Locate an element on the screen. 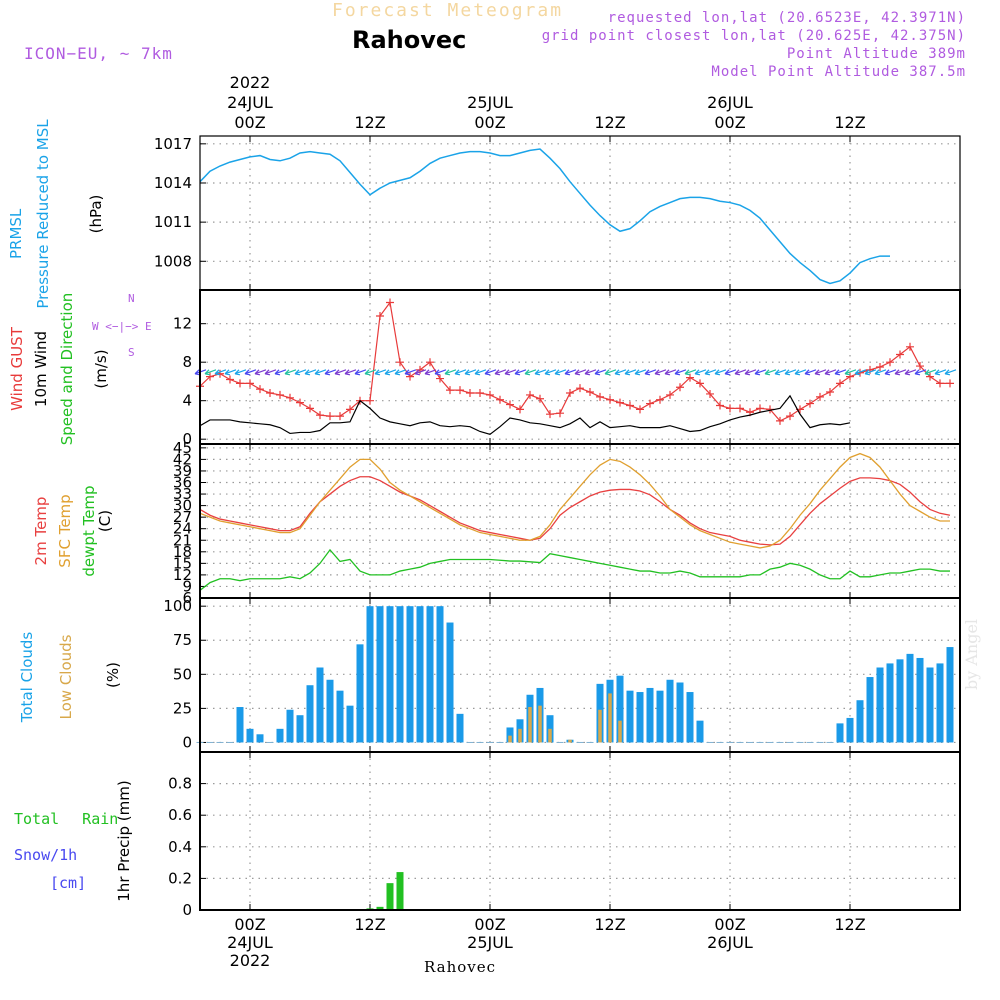 This screenshot has width=1000, height=1000. pressure-line is located at coordinates (544, 216).